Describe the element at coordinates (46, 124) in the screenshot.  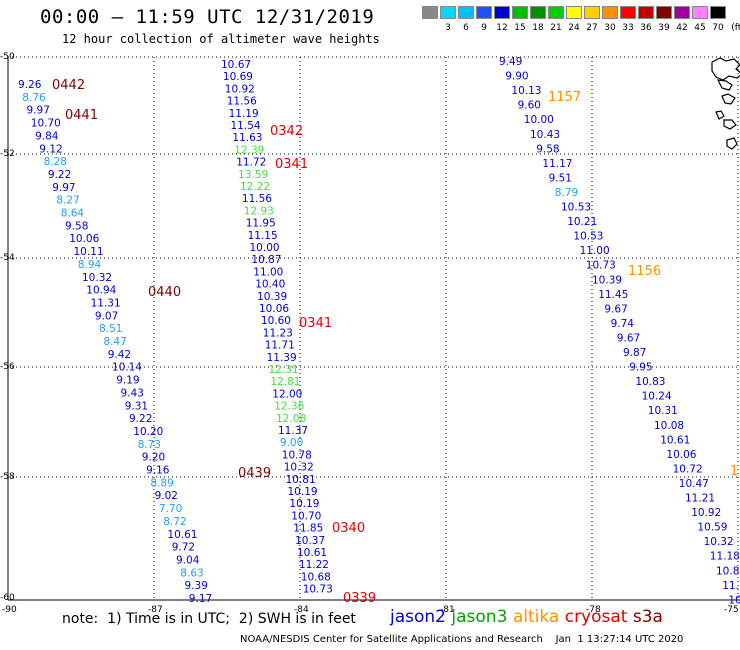
I see `wave-height-value: 10.70` at that location.